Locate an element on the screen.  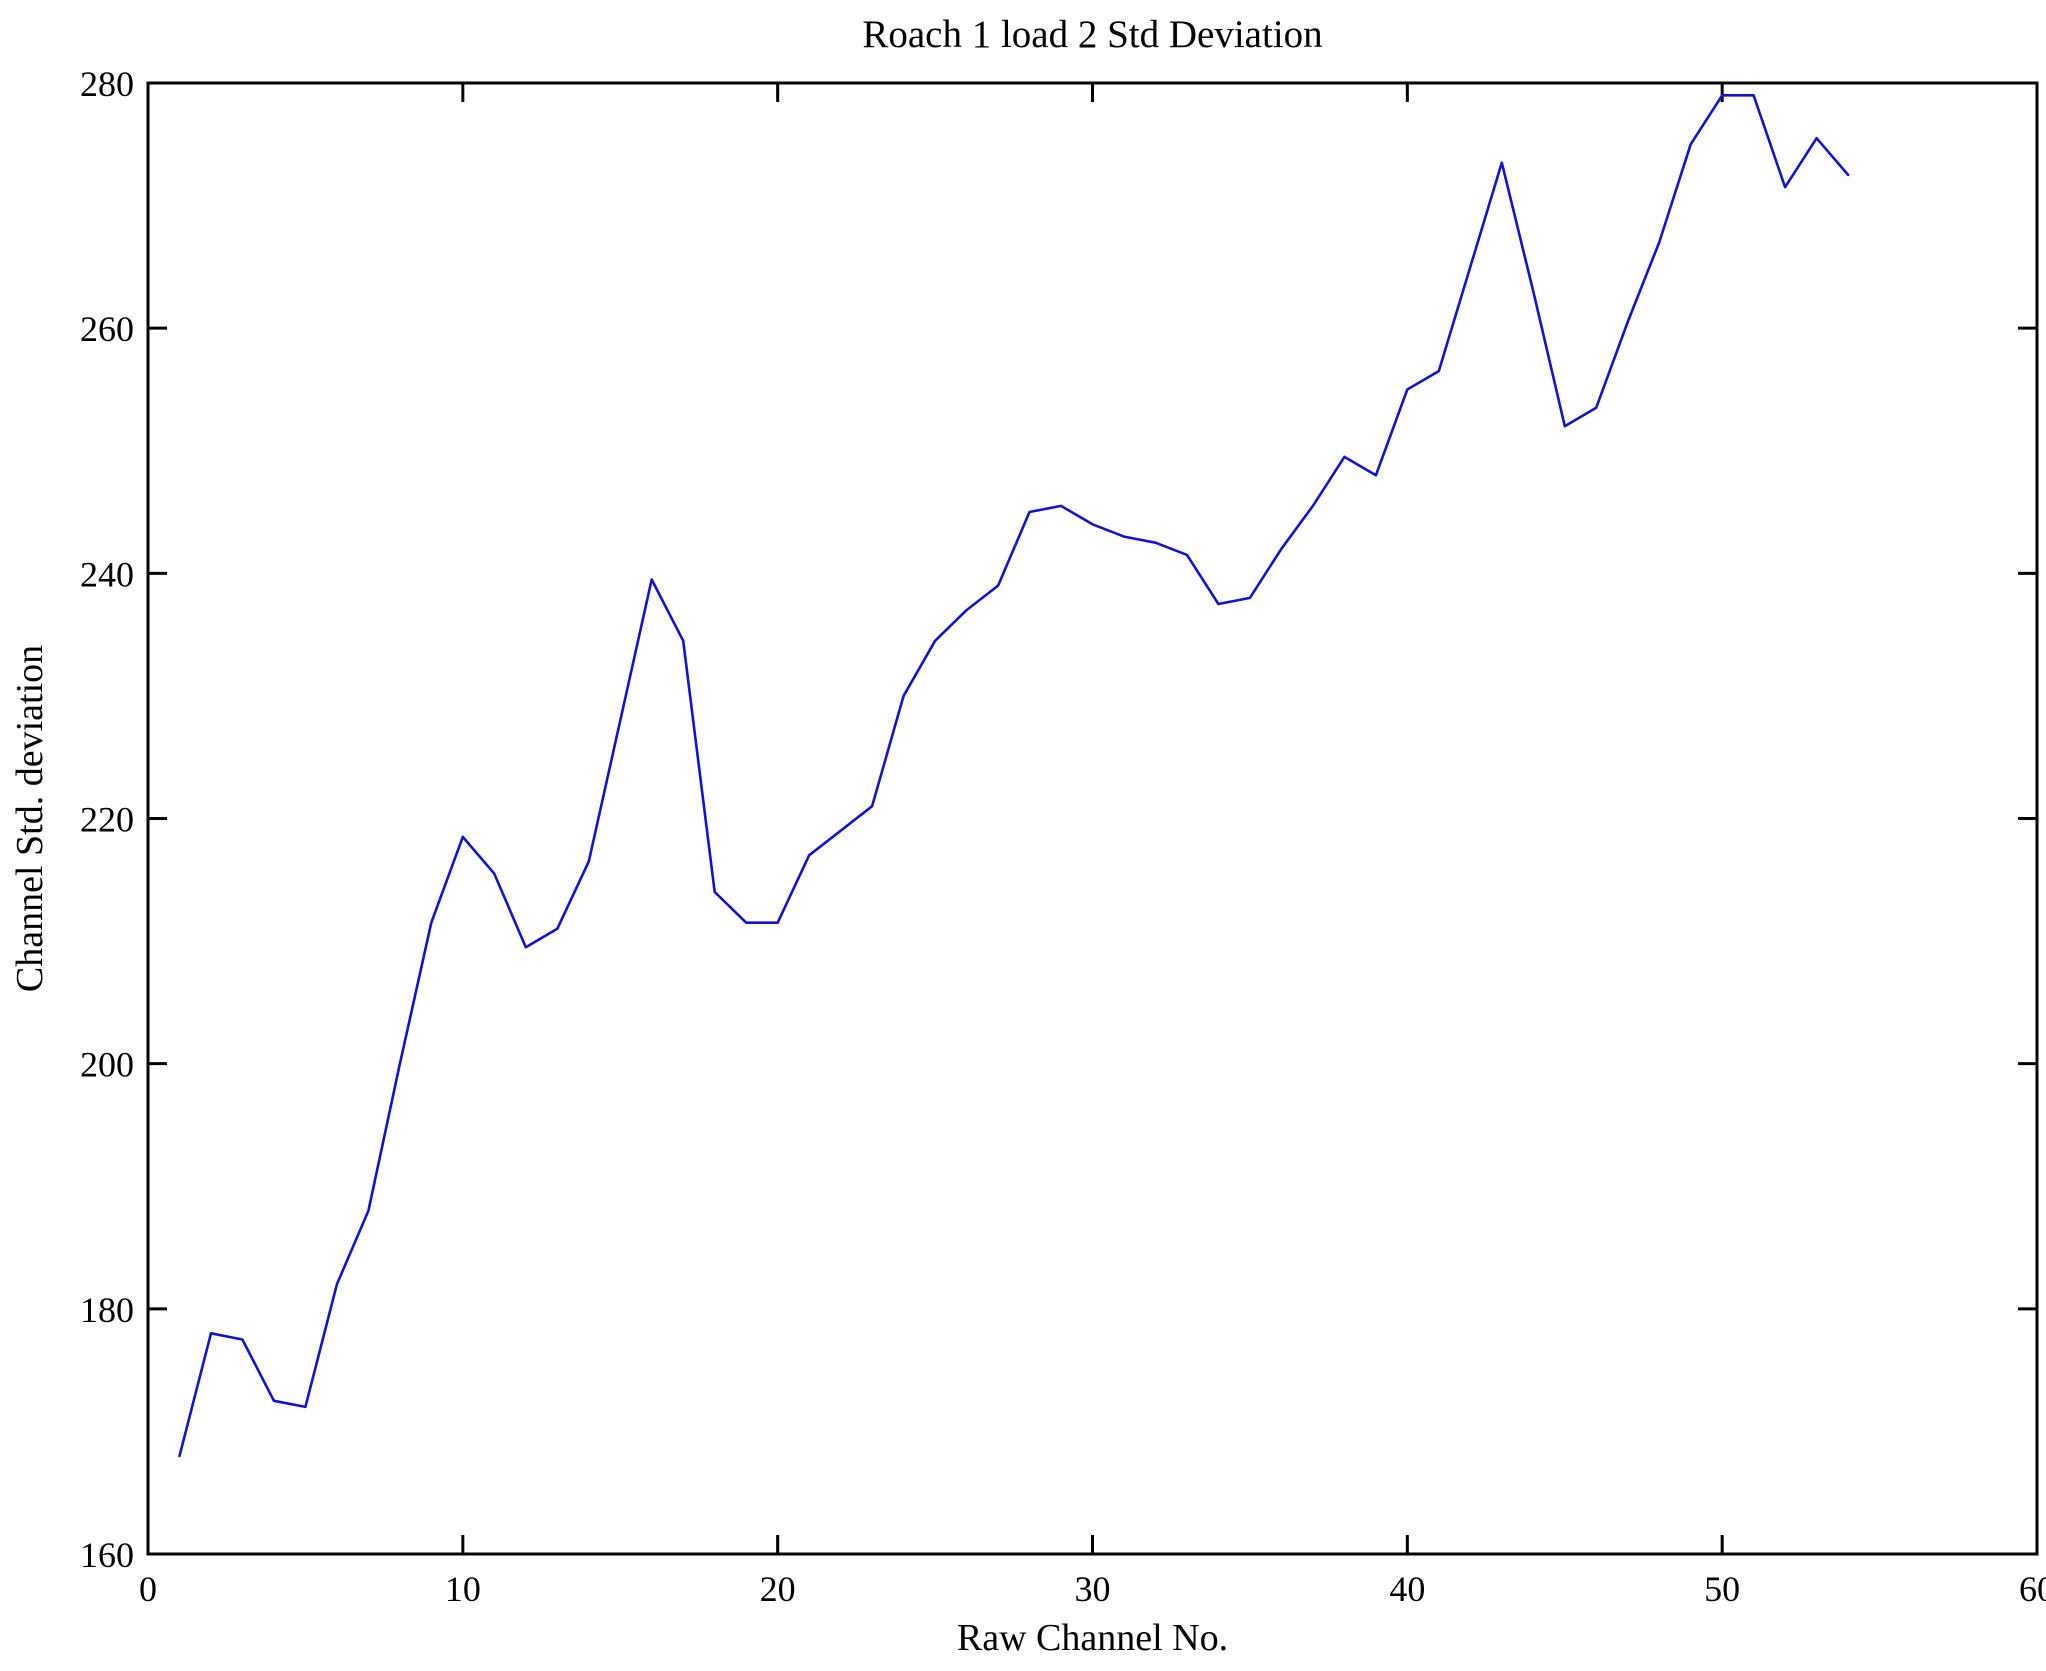
y-tick-label: 160 is located at coordinates (107, 1555).